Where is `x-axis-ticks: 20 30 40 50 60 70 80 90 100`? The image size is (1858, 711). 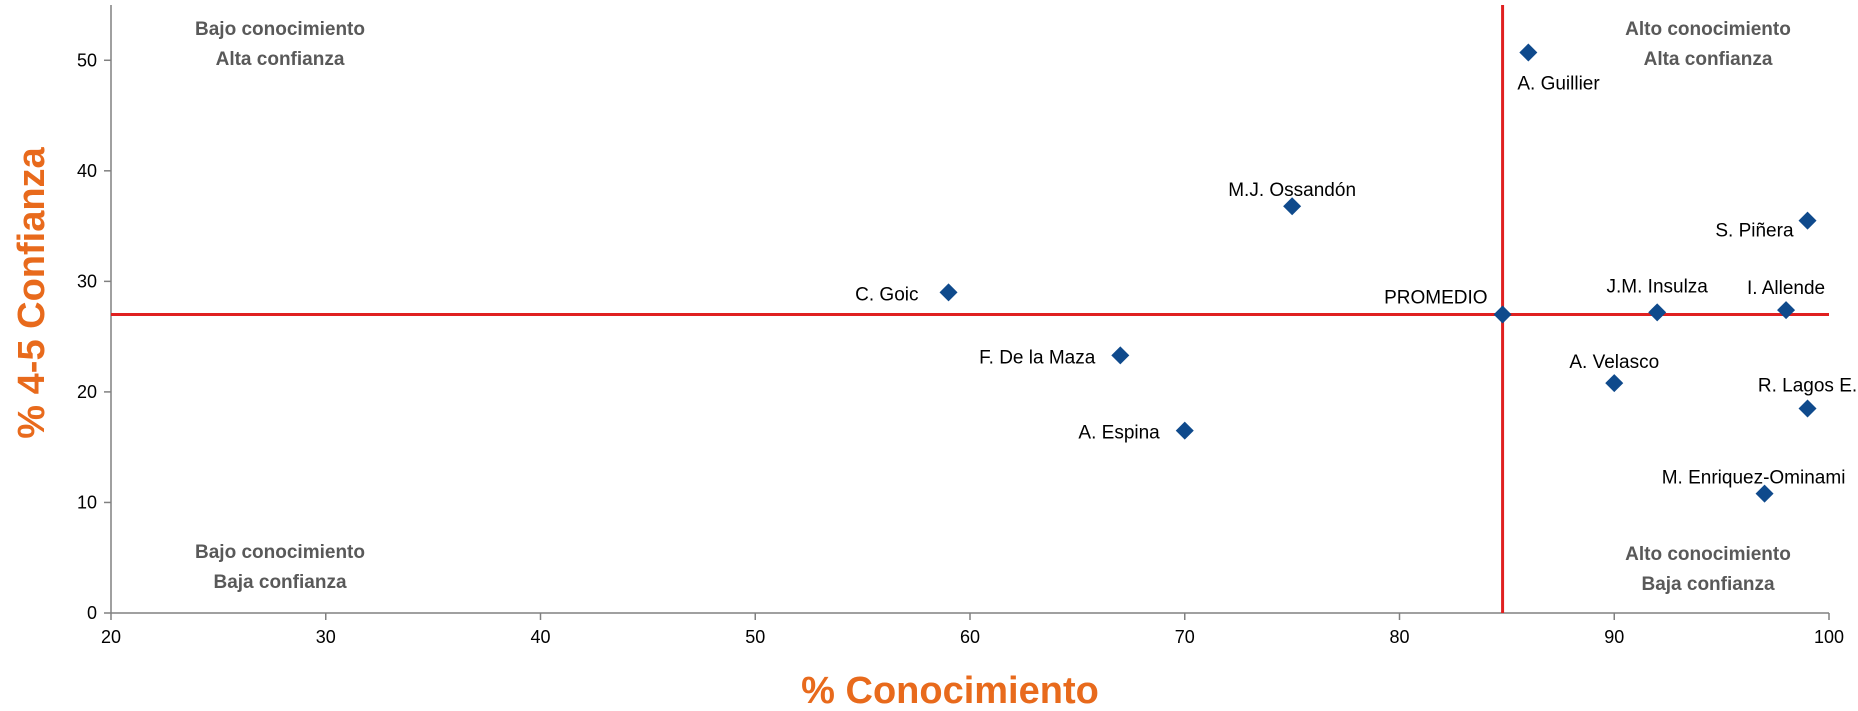 x-axis-ticks: 20 30 40 50 60 70 80 90 100 is located at coordinates (972, 630).